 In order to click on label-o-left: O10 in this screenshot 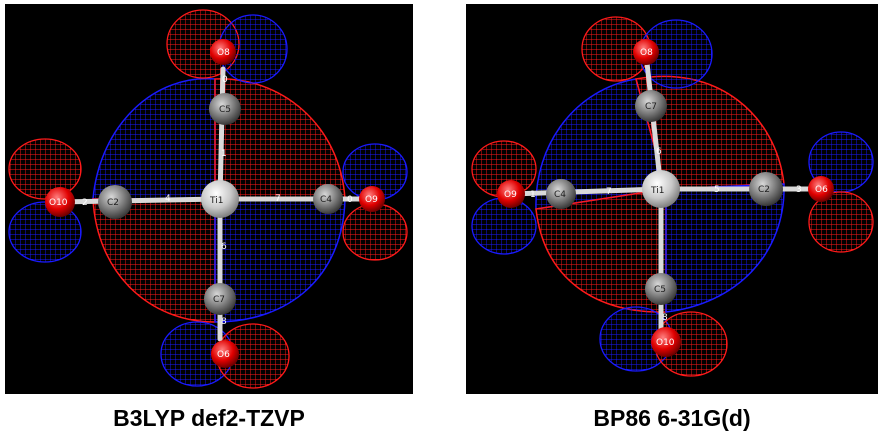, I will do `click(58, 203)`.